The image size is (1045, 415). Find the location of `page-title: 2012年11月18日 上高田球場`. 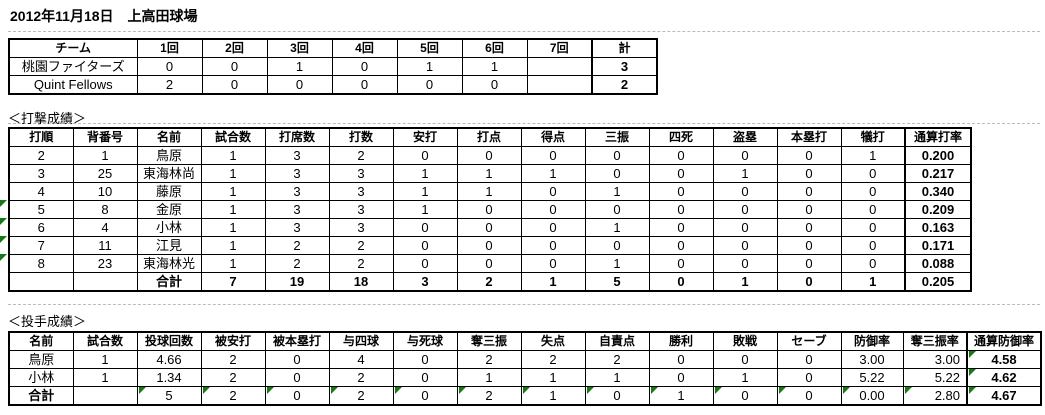

page-title: 2012年11月18日 上高田球場 is located at coordinates (104, 16).